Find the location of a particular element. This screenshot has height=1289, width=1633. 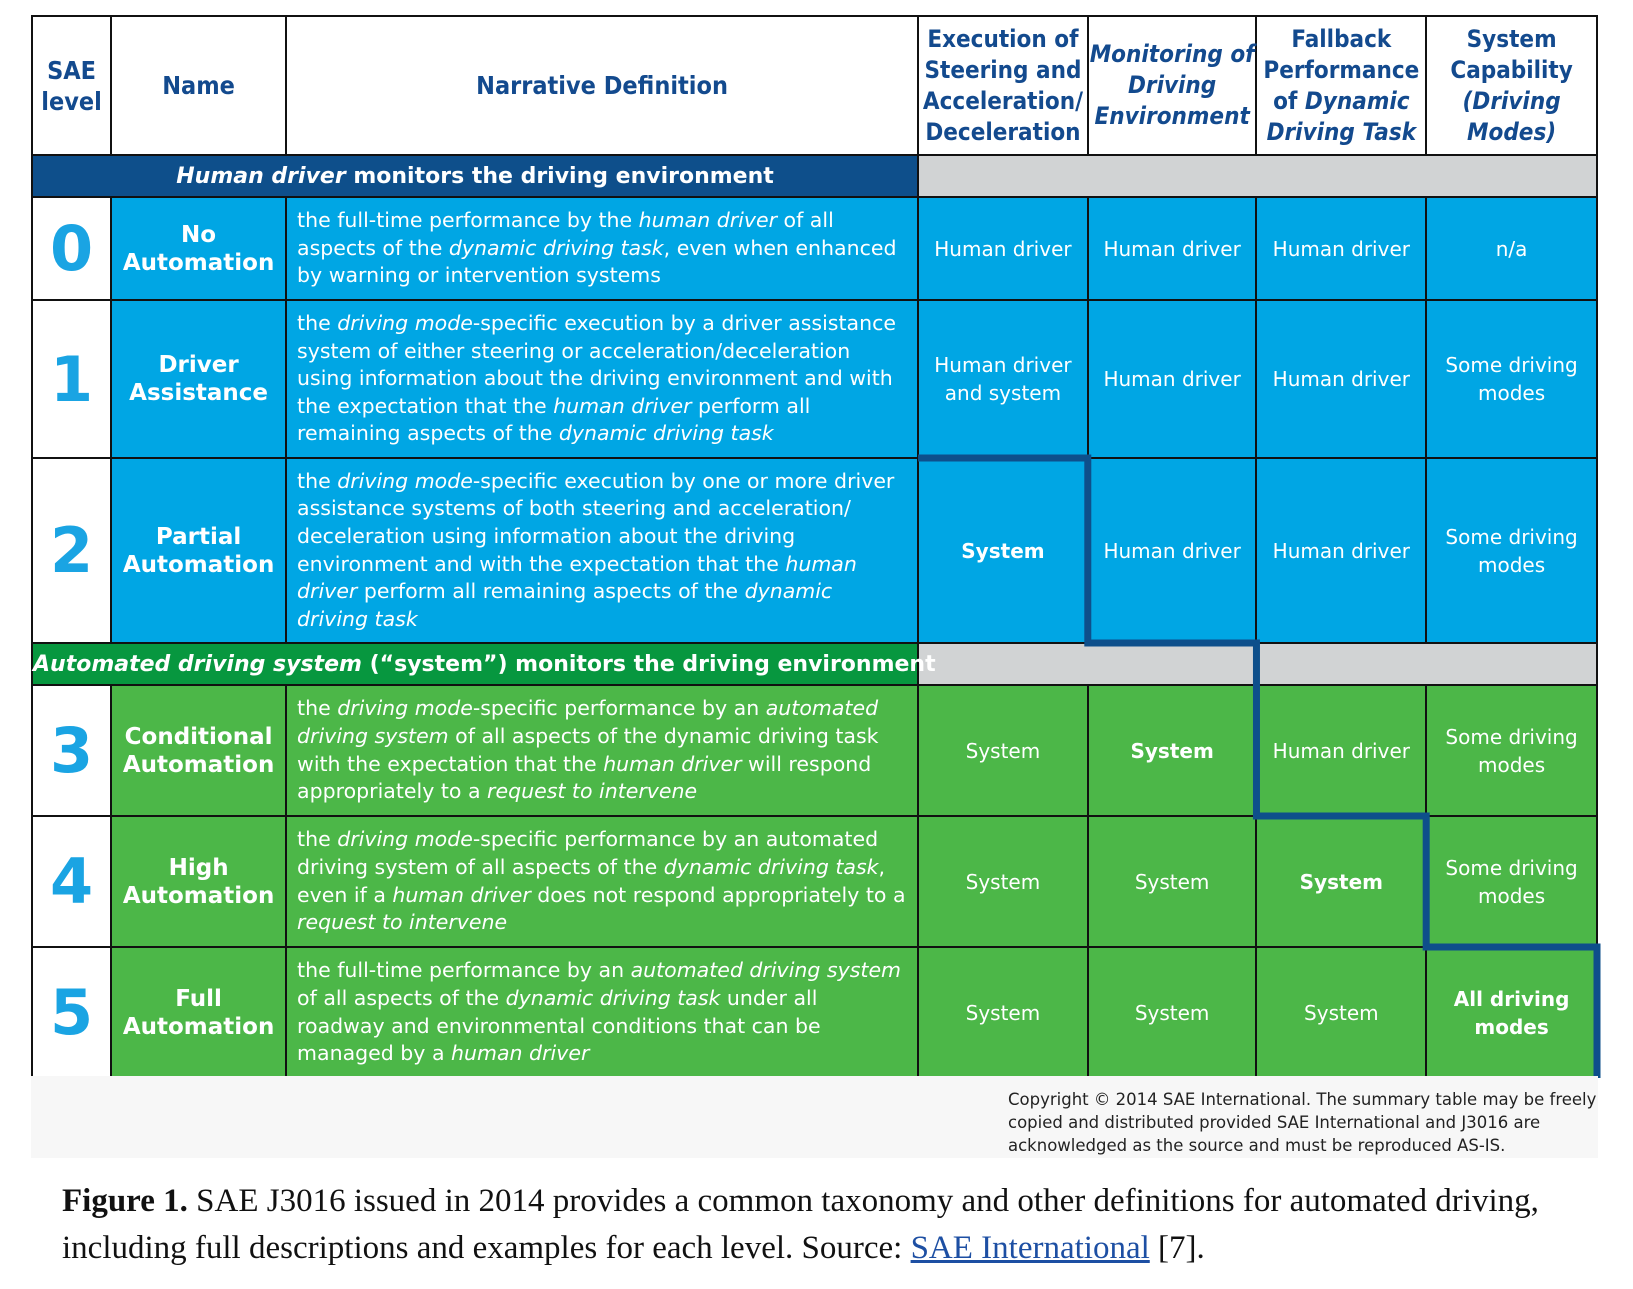

header-capability: System Capability (Driving Modes) is located at coordinates (1511, 85).